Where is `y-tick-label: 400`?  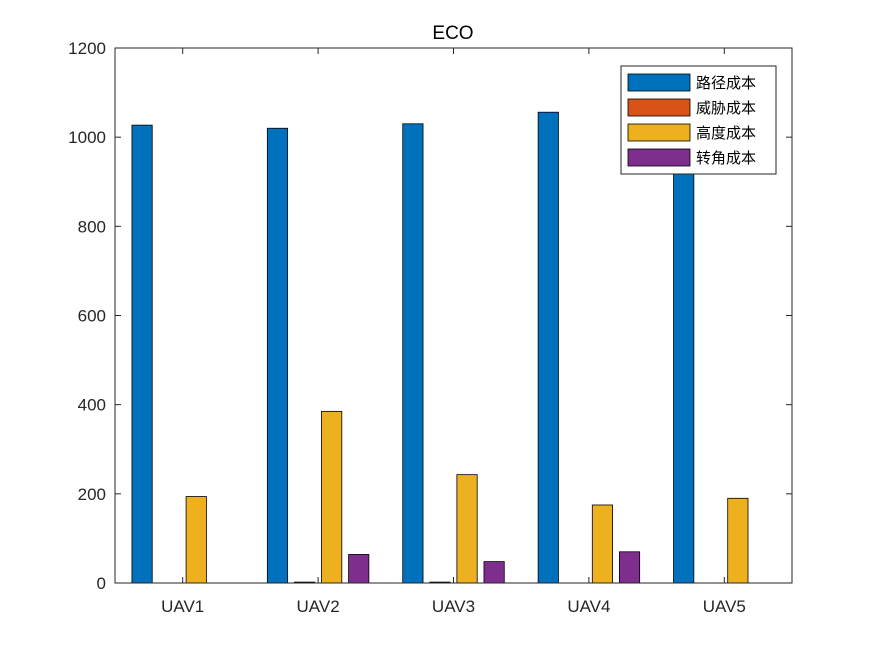 y-tick-label: 400 is located at coordinates (92, 405).